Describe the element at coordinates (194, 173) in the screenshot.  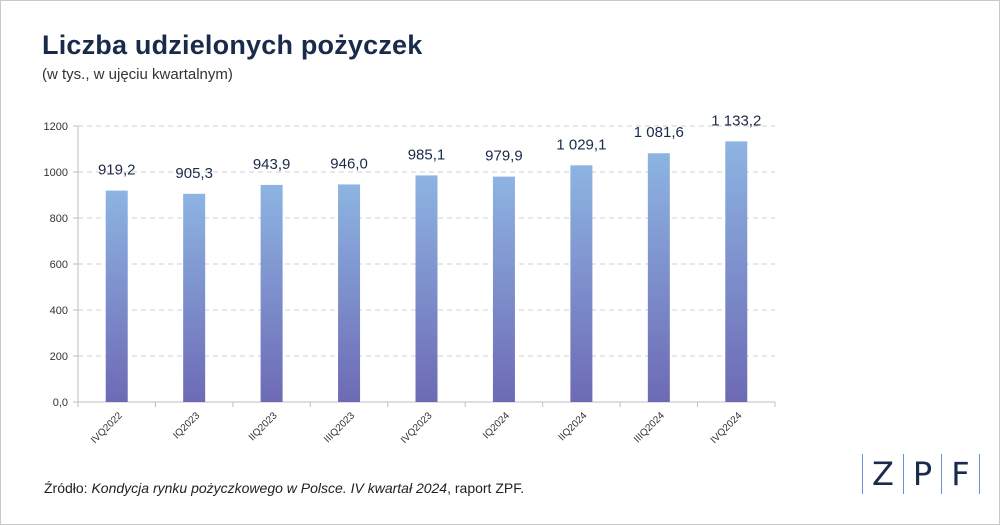
I see `data-label: 905,3` at that location.